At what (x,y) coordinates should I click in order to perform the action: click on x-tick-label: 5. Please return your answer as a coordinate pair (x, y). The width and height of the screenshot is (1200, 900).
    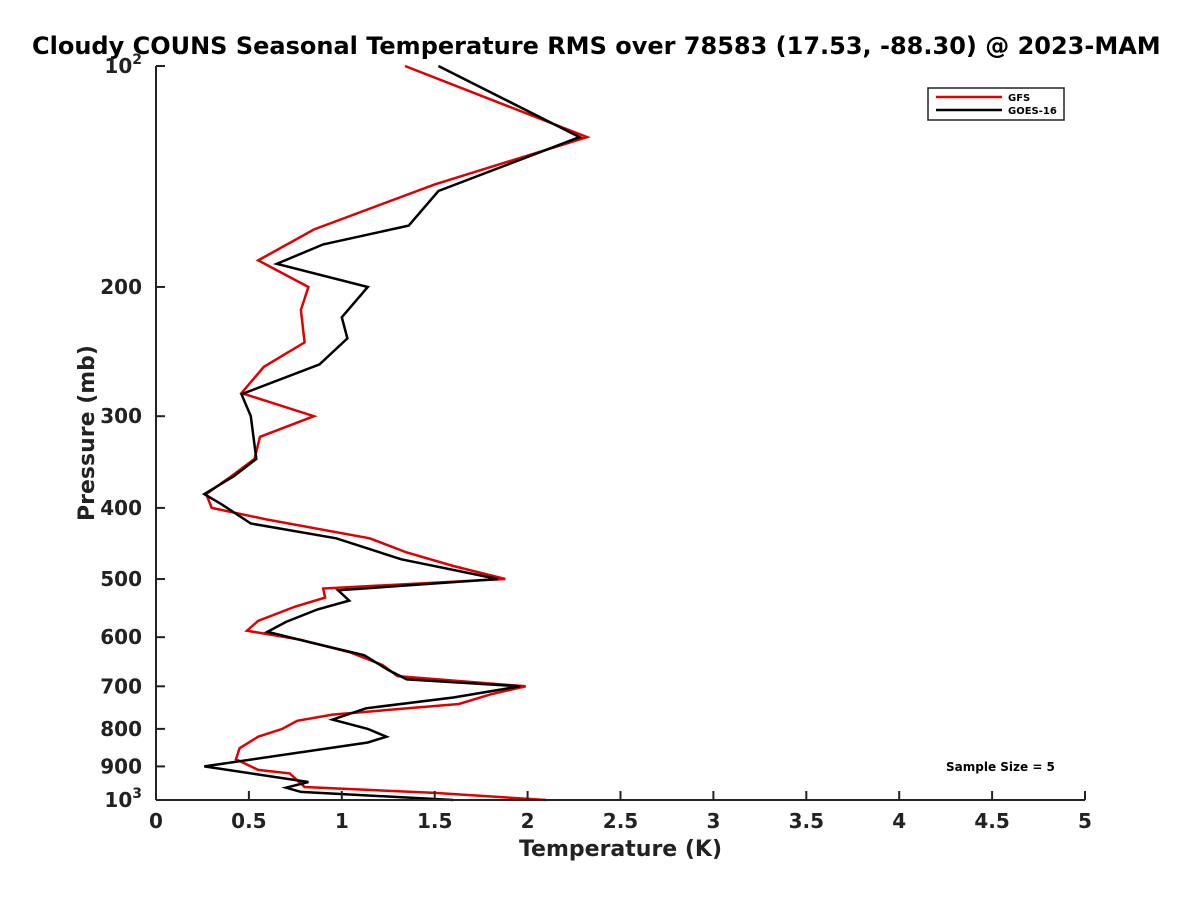
    Looking at the image, I should click on (1085, 821).